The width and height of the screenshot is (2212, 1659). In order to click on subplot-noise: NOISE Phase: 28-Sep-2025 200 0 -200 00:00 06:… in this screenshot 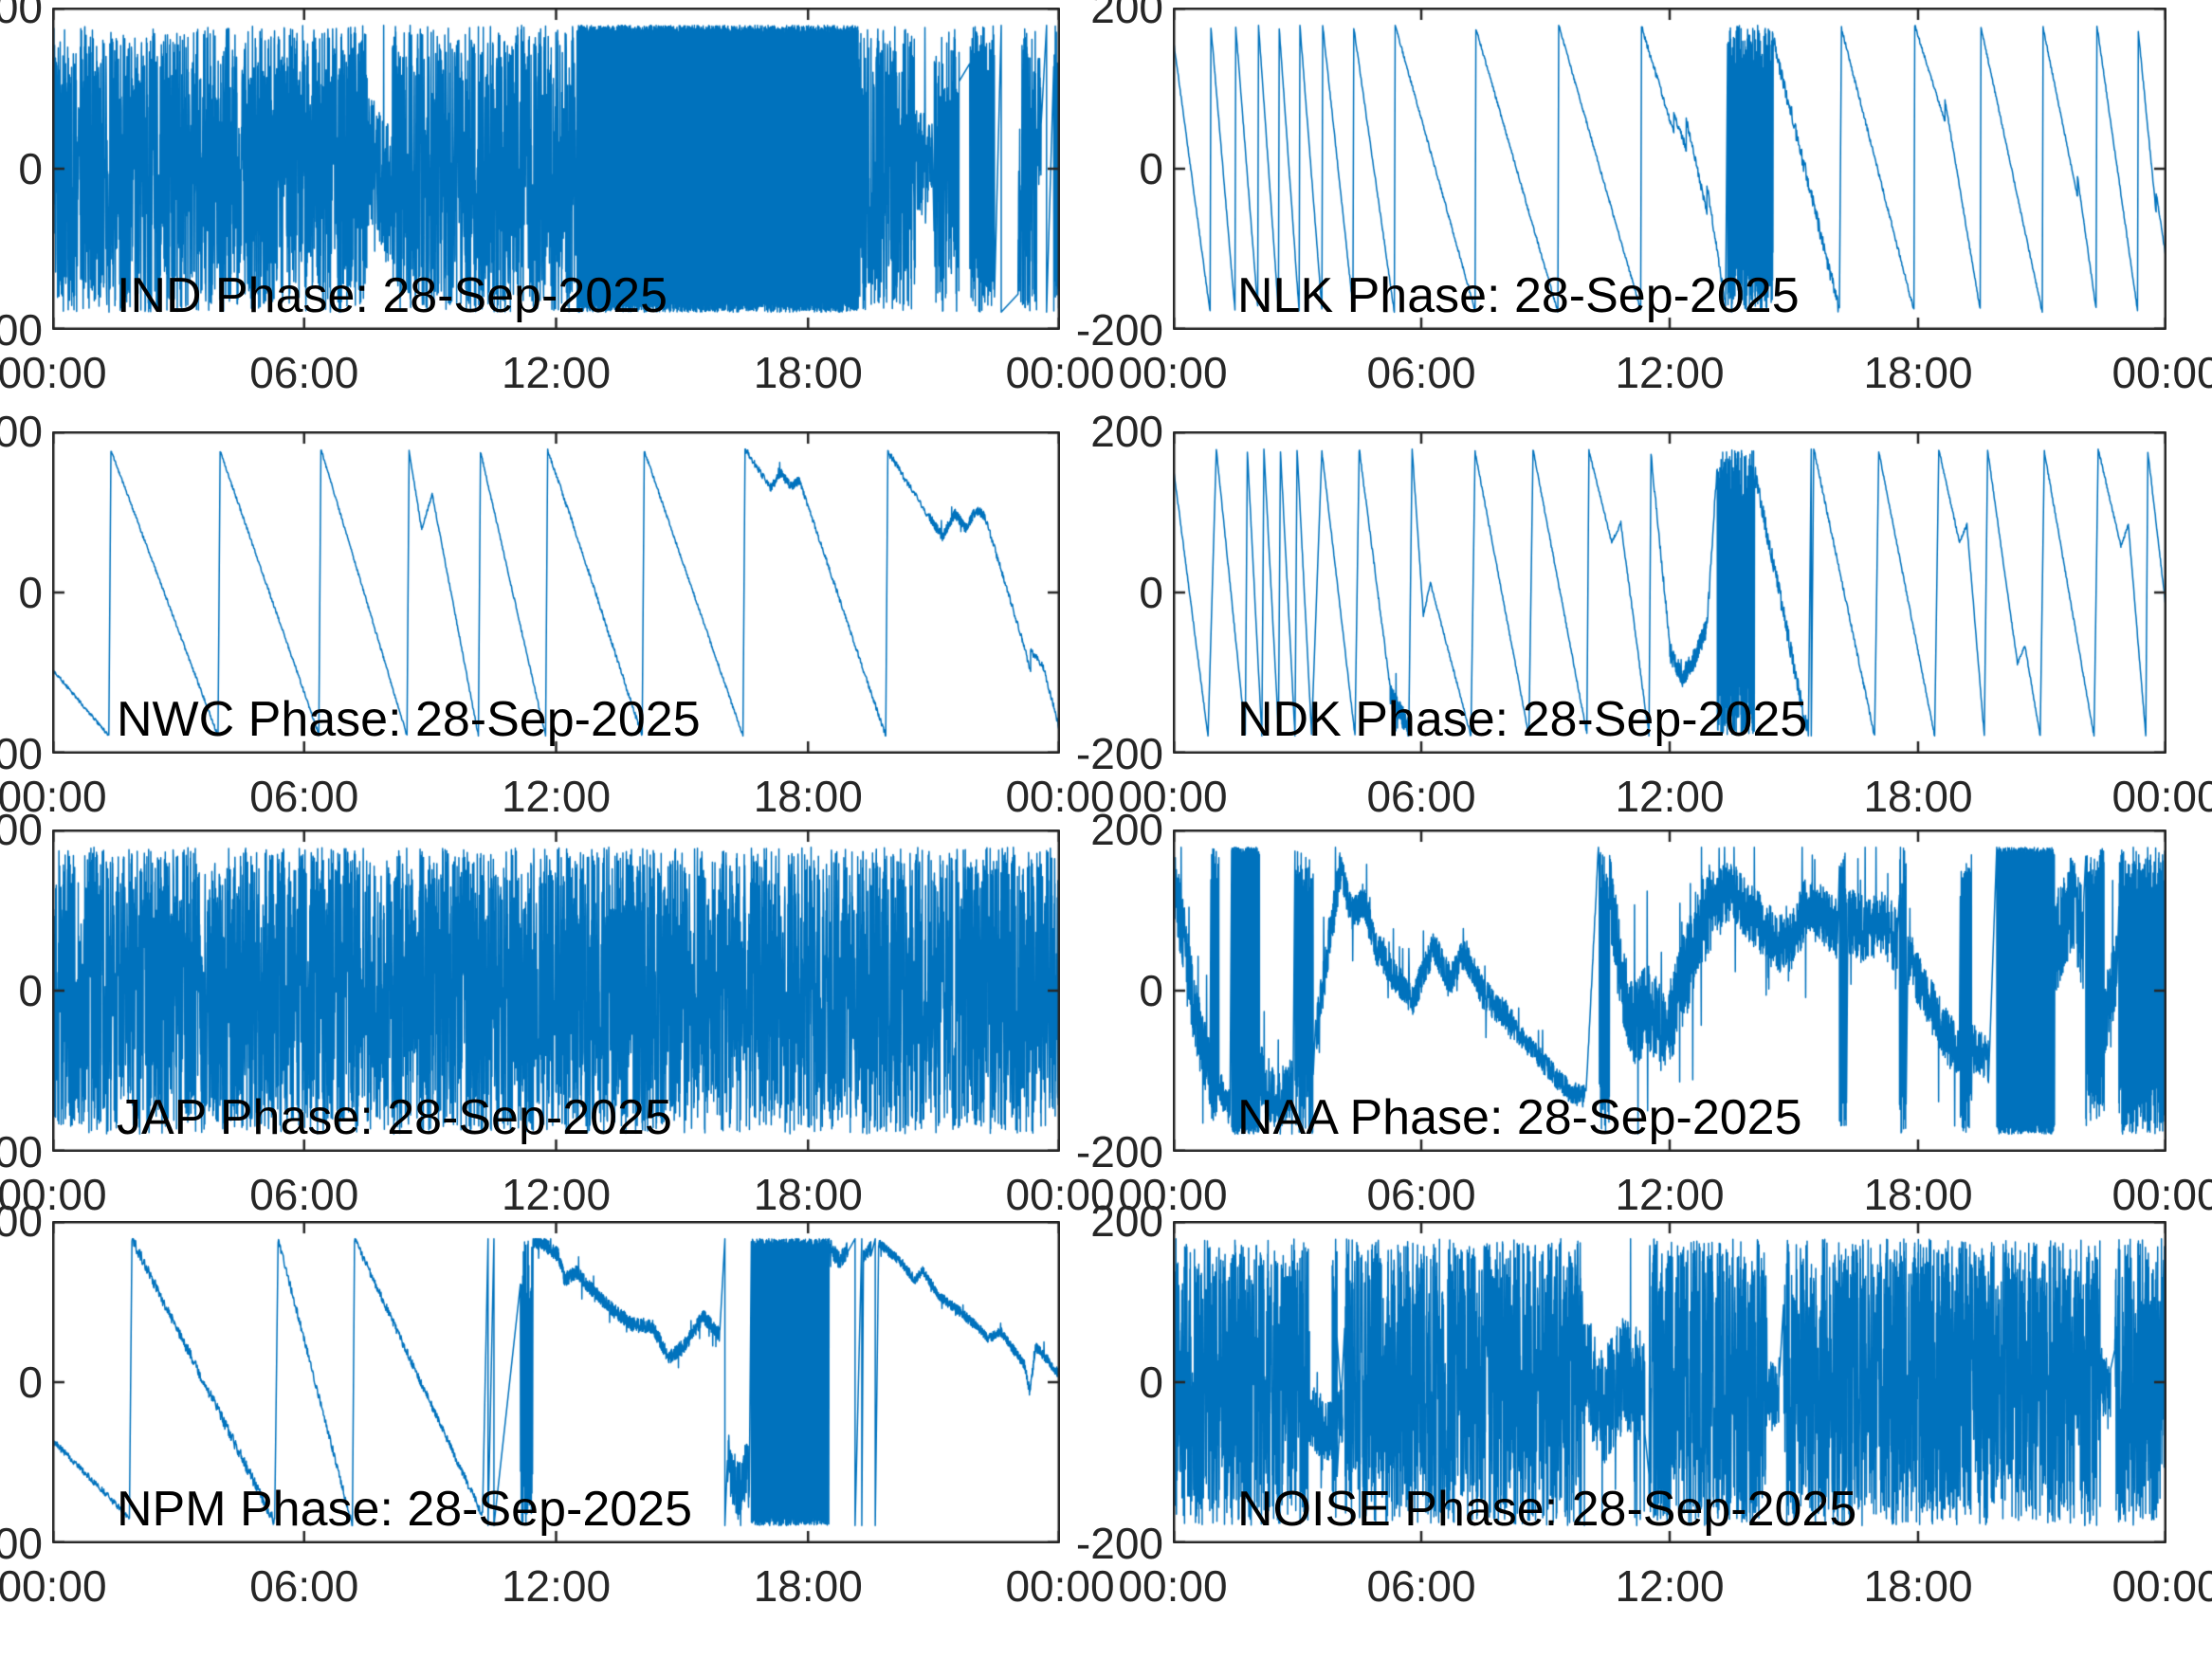, I will do `click(1644, 1403)`.